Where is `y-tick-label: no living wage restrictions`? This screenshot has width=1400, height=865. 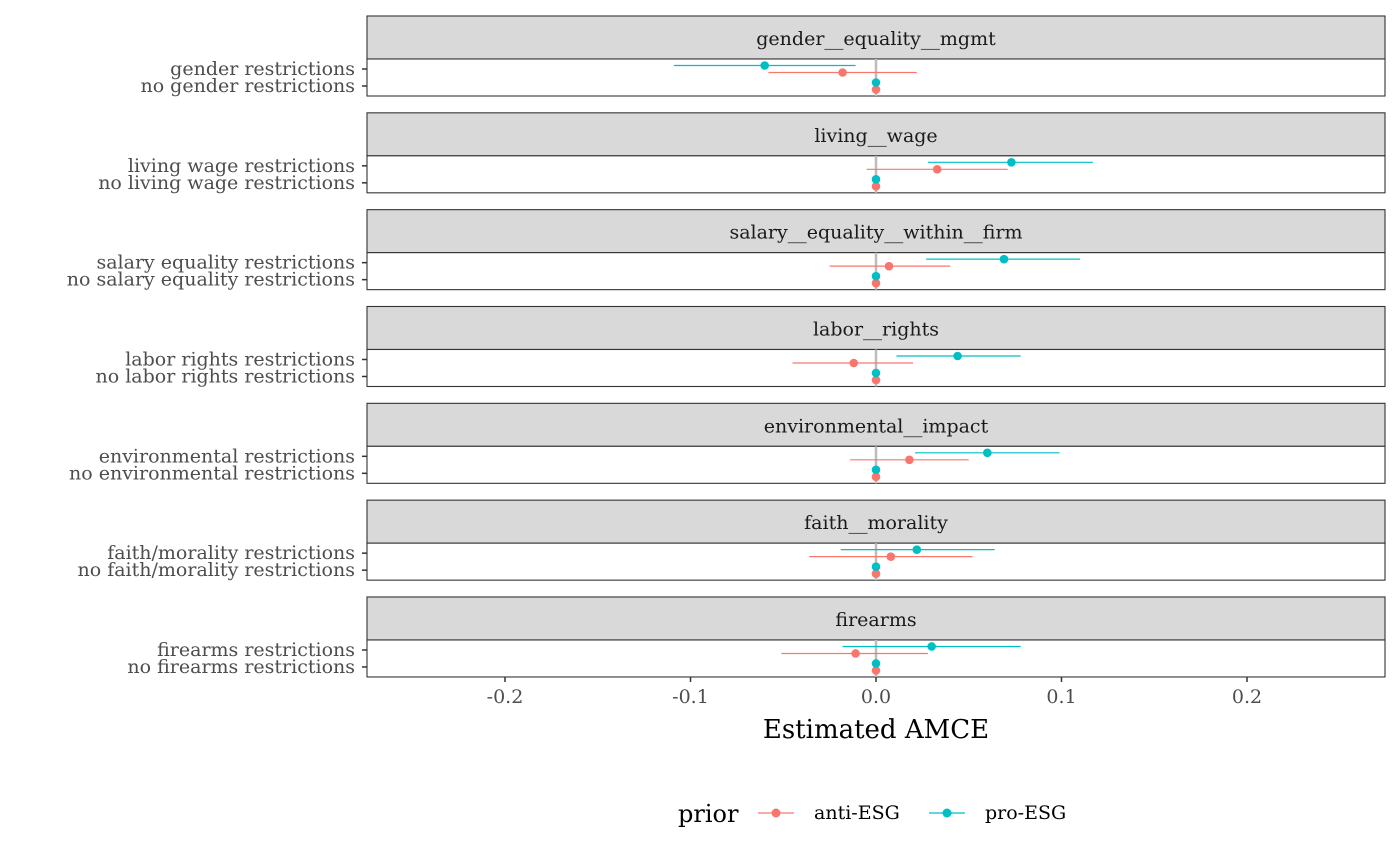 y-tick-label: no living wage restrictions is located at coordinates (226, 183).